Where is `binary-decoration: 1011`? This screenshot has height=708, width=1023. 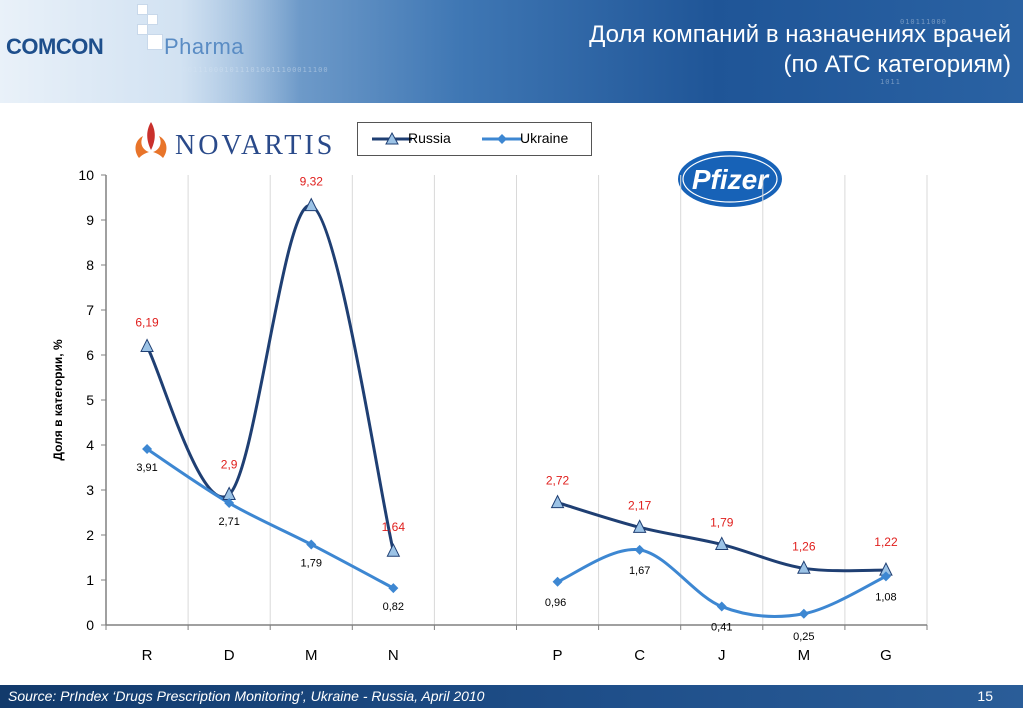 binary-decoration: 1011 is located at coordinates (890, 82).